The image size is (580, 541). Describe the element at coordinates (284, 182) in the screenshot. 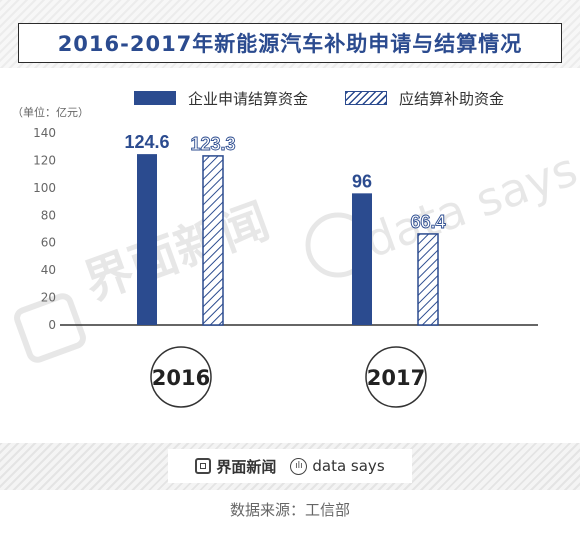

I see `bar-value-labels: 124.6 123.3 96 66.4` at that location.